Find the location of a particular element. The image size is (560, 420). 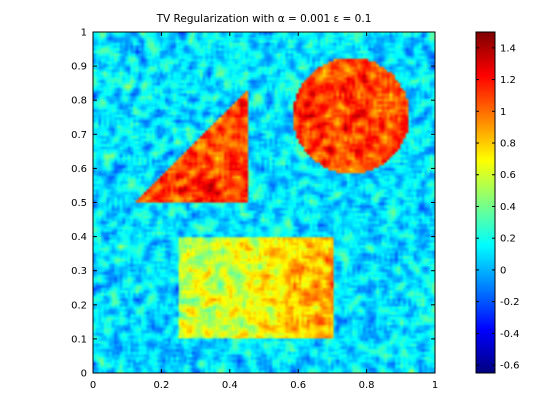

x-tick-label: 0.6 is located at coordinates (298, 385).